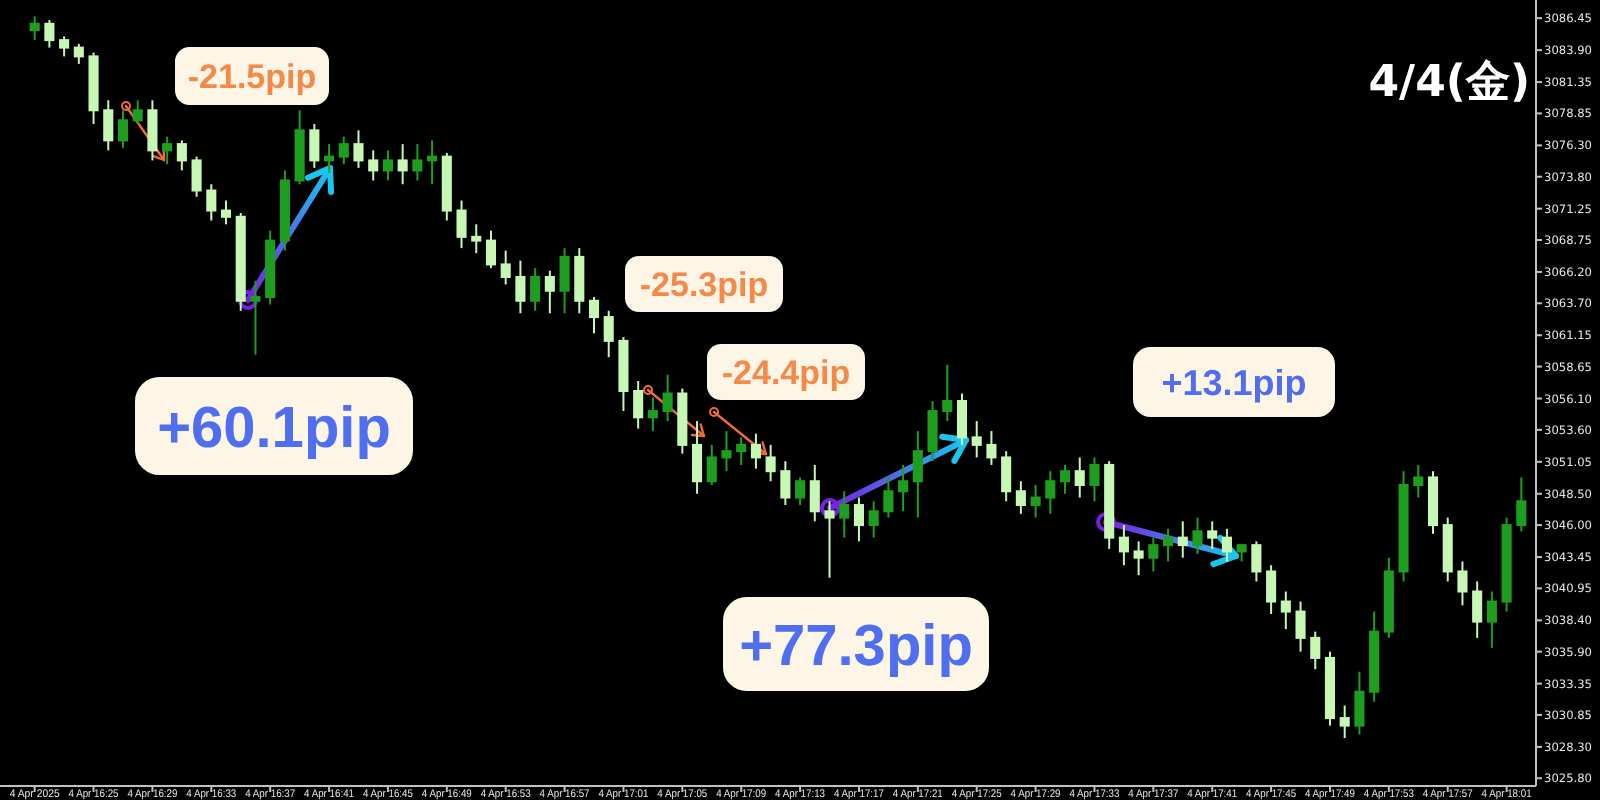 The width and height of the screenshot is (1600, 800). I want to click on annotation: -21.5pip, so click(252, 77).